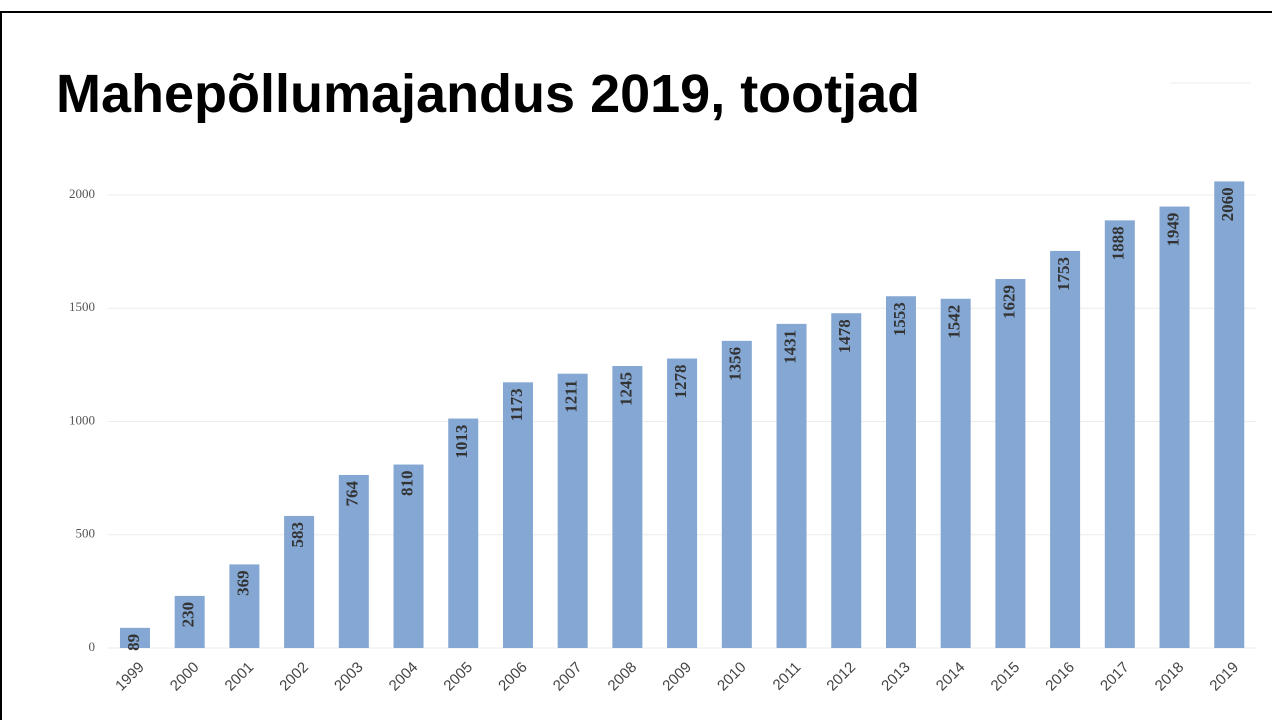 The height and width of the screenshot is (720, 1272). I want to click on value-label: 1629, so click(1008, 302).